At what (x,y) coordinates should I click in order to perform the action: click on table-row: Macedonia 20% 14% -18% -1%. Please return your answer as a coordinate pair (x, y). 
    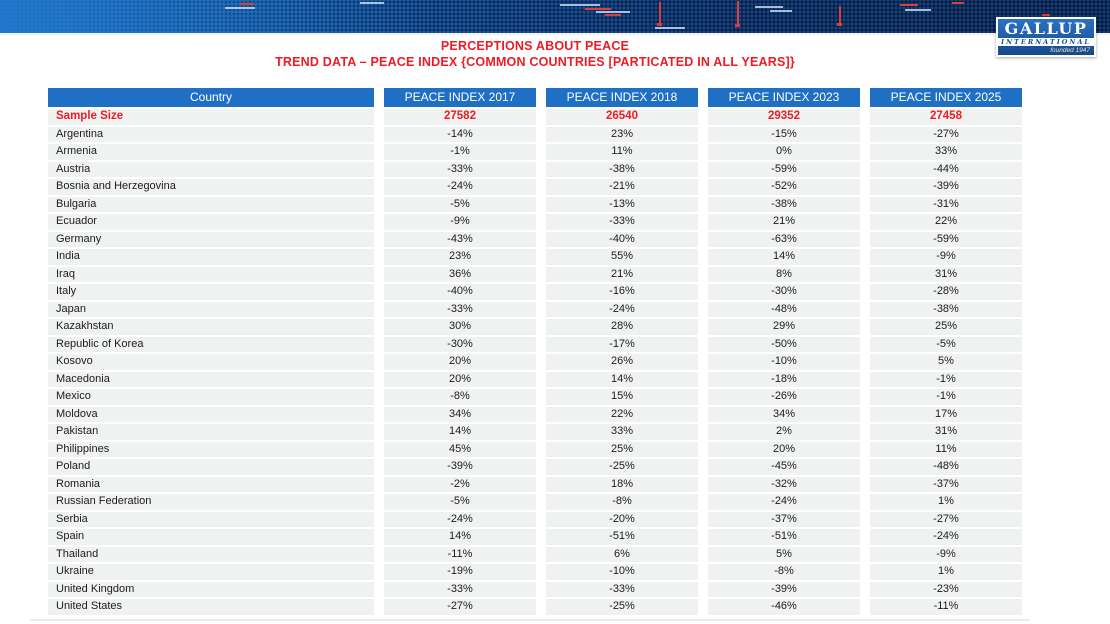
    Looking at the image, I should click on (535, 379).